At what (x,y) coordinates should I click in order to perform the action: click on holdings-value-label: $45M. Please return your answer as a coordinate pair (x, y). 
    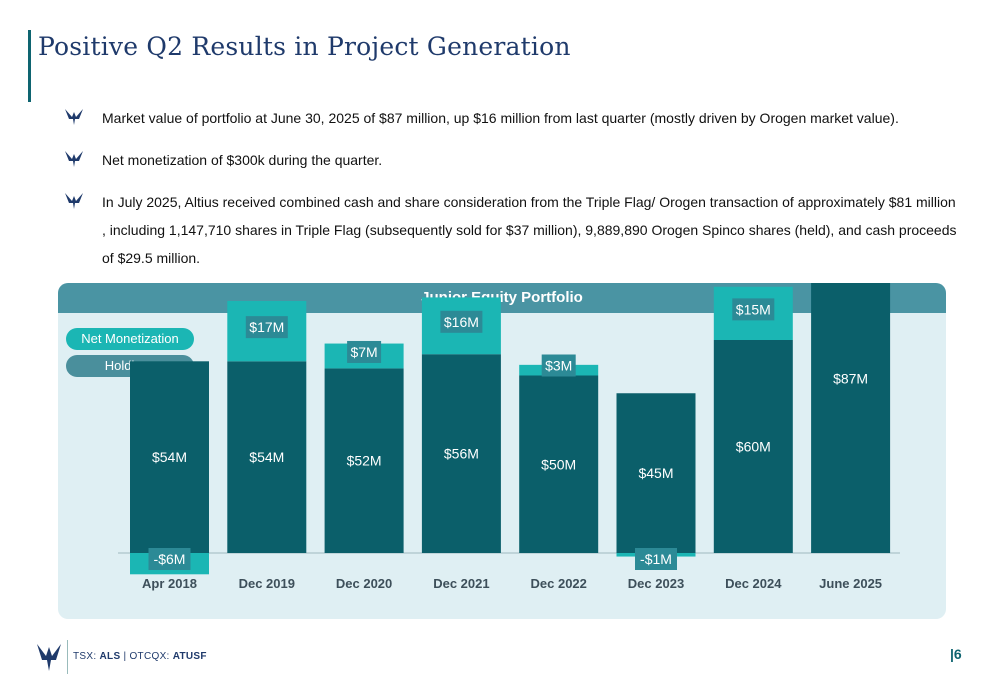
    Looking at the image, I should click on (655, 473).